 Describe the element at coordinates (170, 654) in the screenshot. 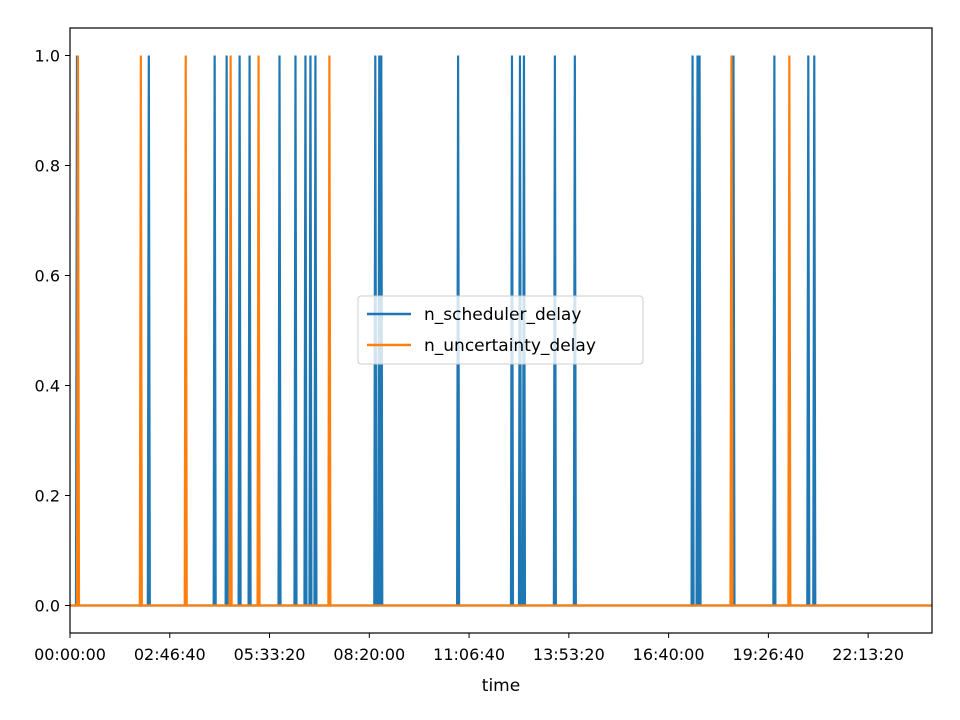

I see `x-tick-label: 02:46:40` at that location.